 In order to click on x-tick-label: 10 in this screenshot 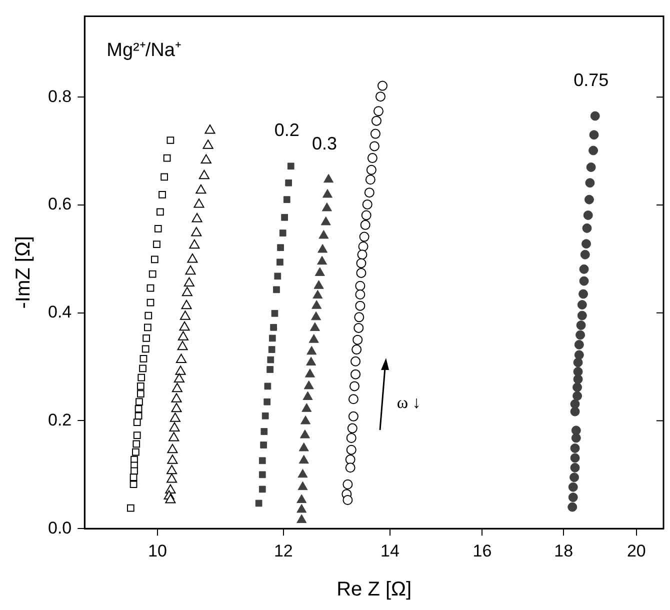, I will do `click(157, 550)`.